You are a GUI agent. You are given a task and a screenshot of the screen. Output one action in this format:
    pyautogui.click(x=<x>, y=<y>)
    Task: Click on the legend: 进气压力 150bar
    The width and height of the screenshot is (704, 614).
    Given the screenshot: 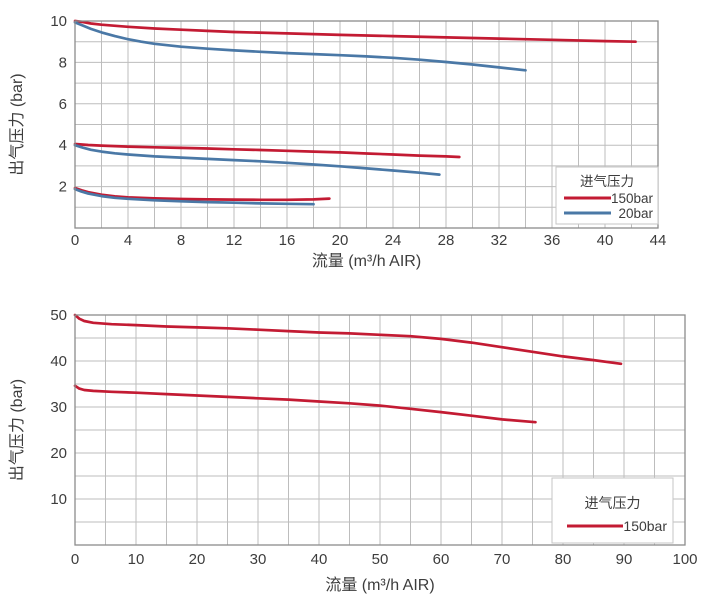 What is the action you would take?
    pyautogui.click(x=612, y=510)
    